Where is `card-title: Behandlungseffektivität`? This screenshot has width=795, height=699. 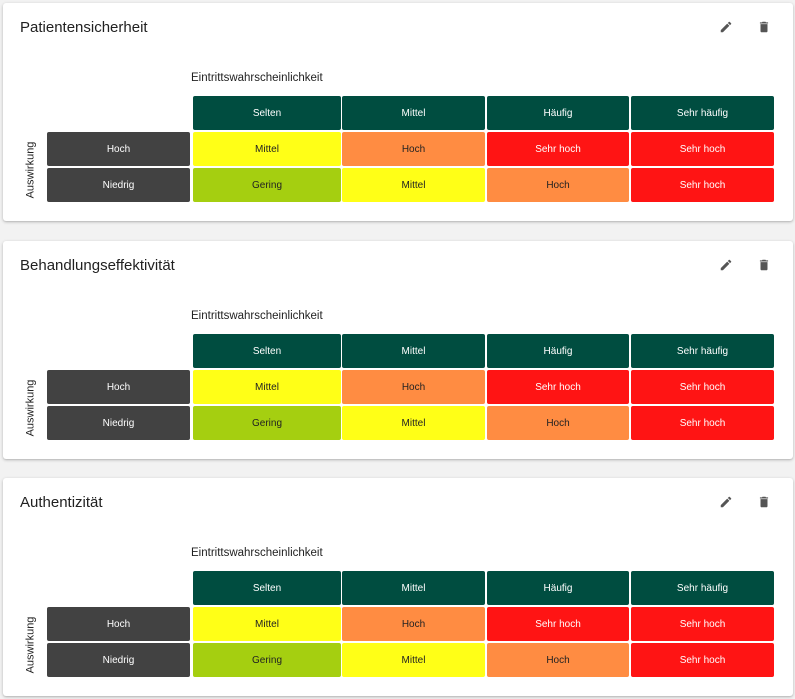
card-title: Behandlungseffektivität is located at coordinates (97, 265).